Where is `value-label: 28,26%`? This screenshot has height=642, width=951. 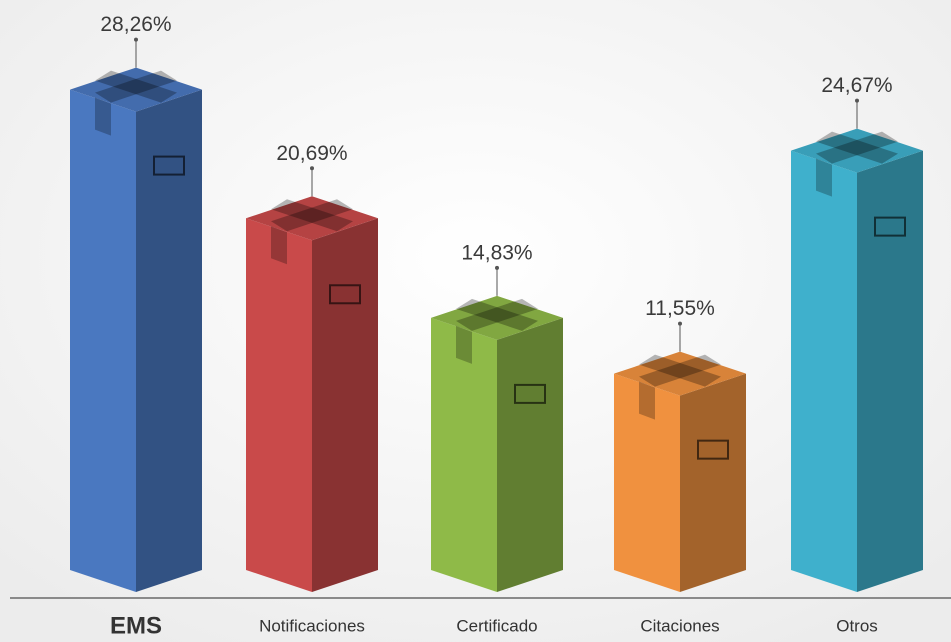 value-label: 28,26% is located at coordinates (135, 24).